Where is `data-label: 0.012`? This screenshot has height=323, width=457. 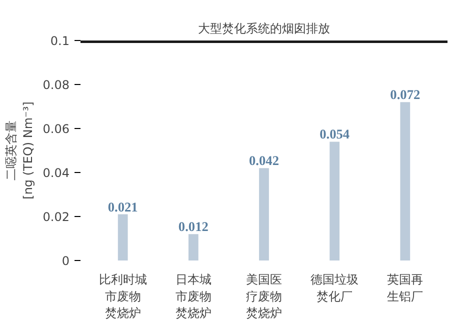 data-label: 0.012 is located at coordinates (193, 226).